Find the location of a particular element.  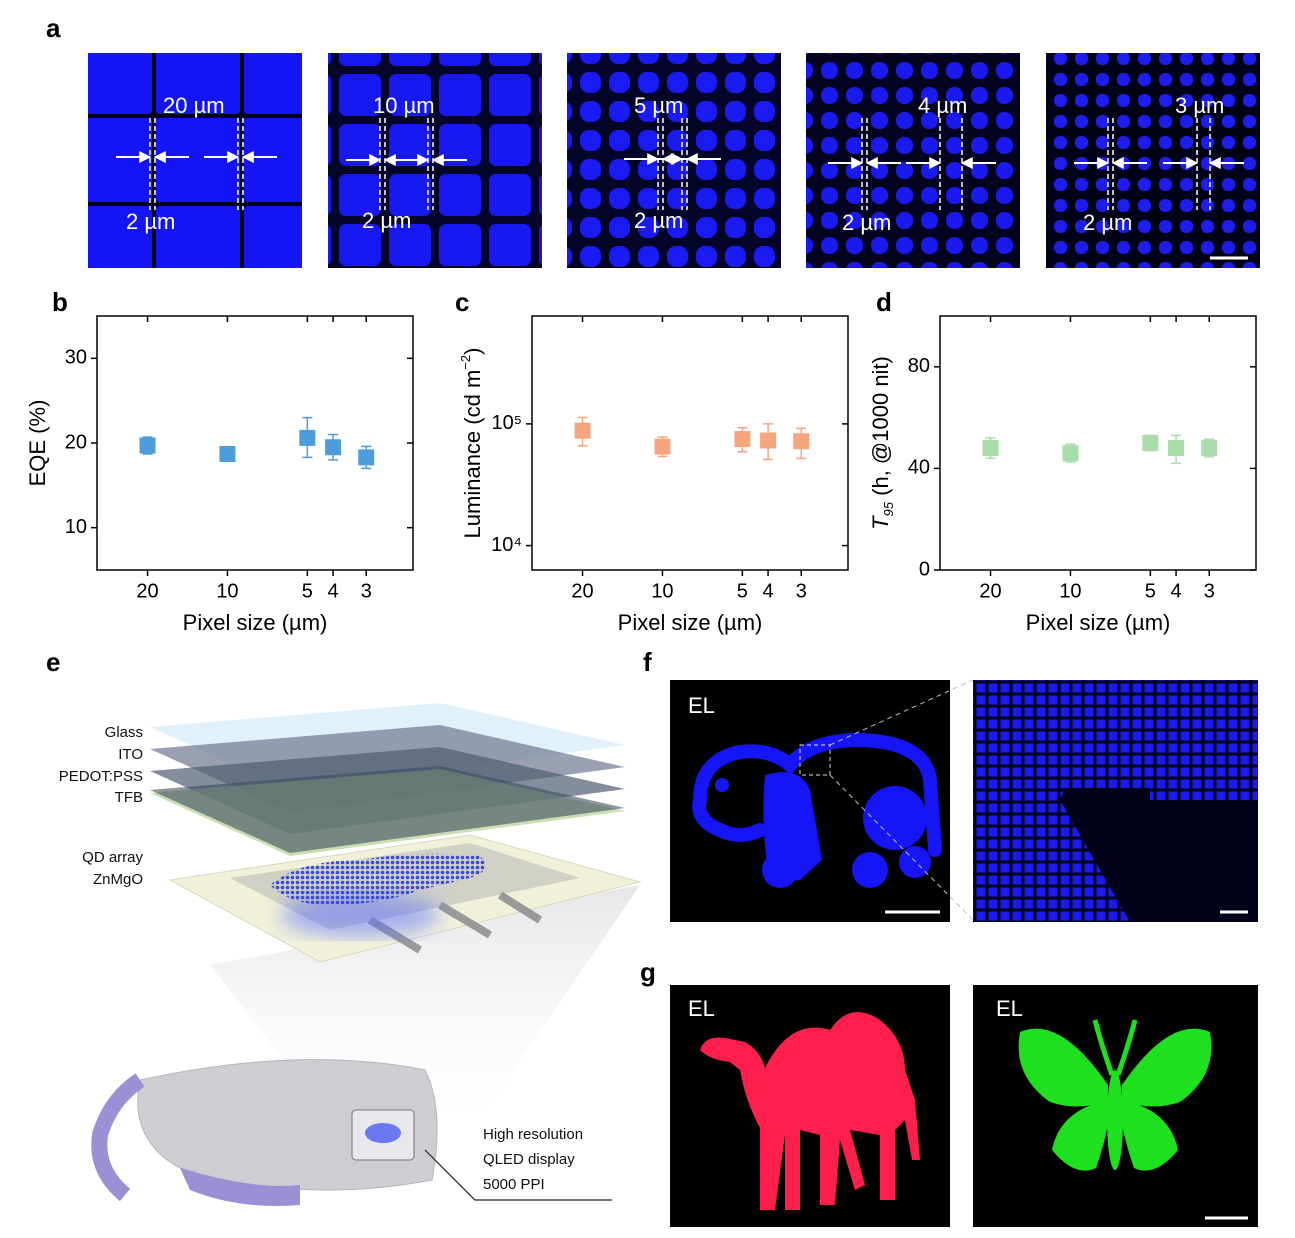

qd-array is located at coordinates (378, 879).